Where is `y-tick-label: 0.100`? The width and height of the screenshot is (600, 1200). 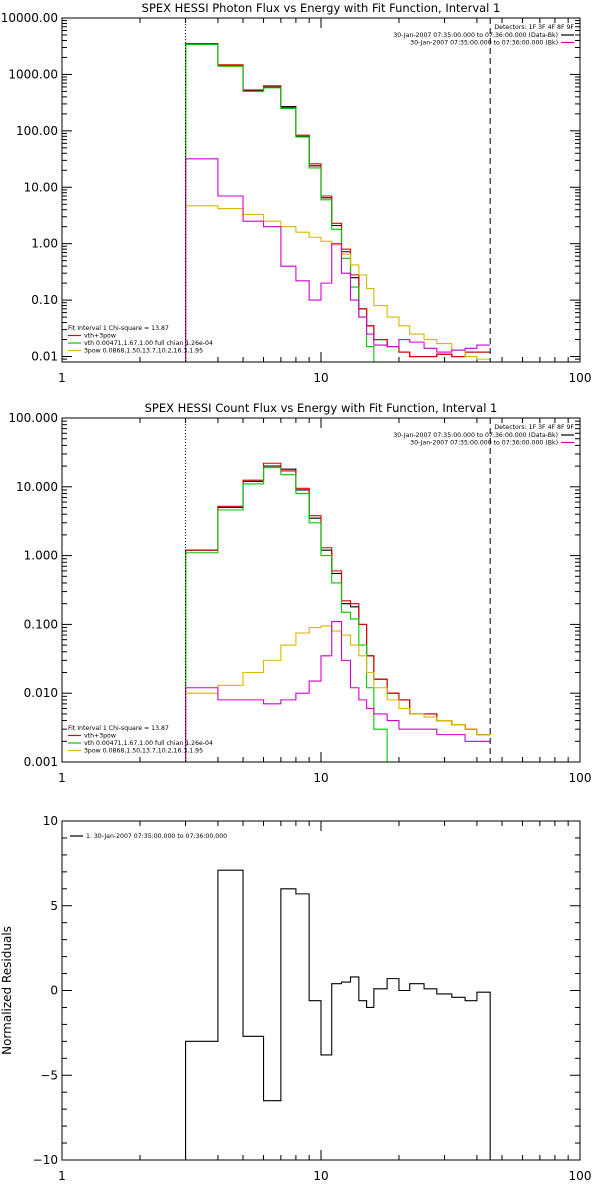 y-tick-label: 0.100 is located at coordinates (41, 624).